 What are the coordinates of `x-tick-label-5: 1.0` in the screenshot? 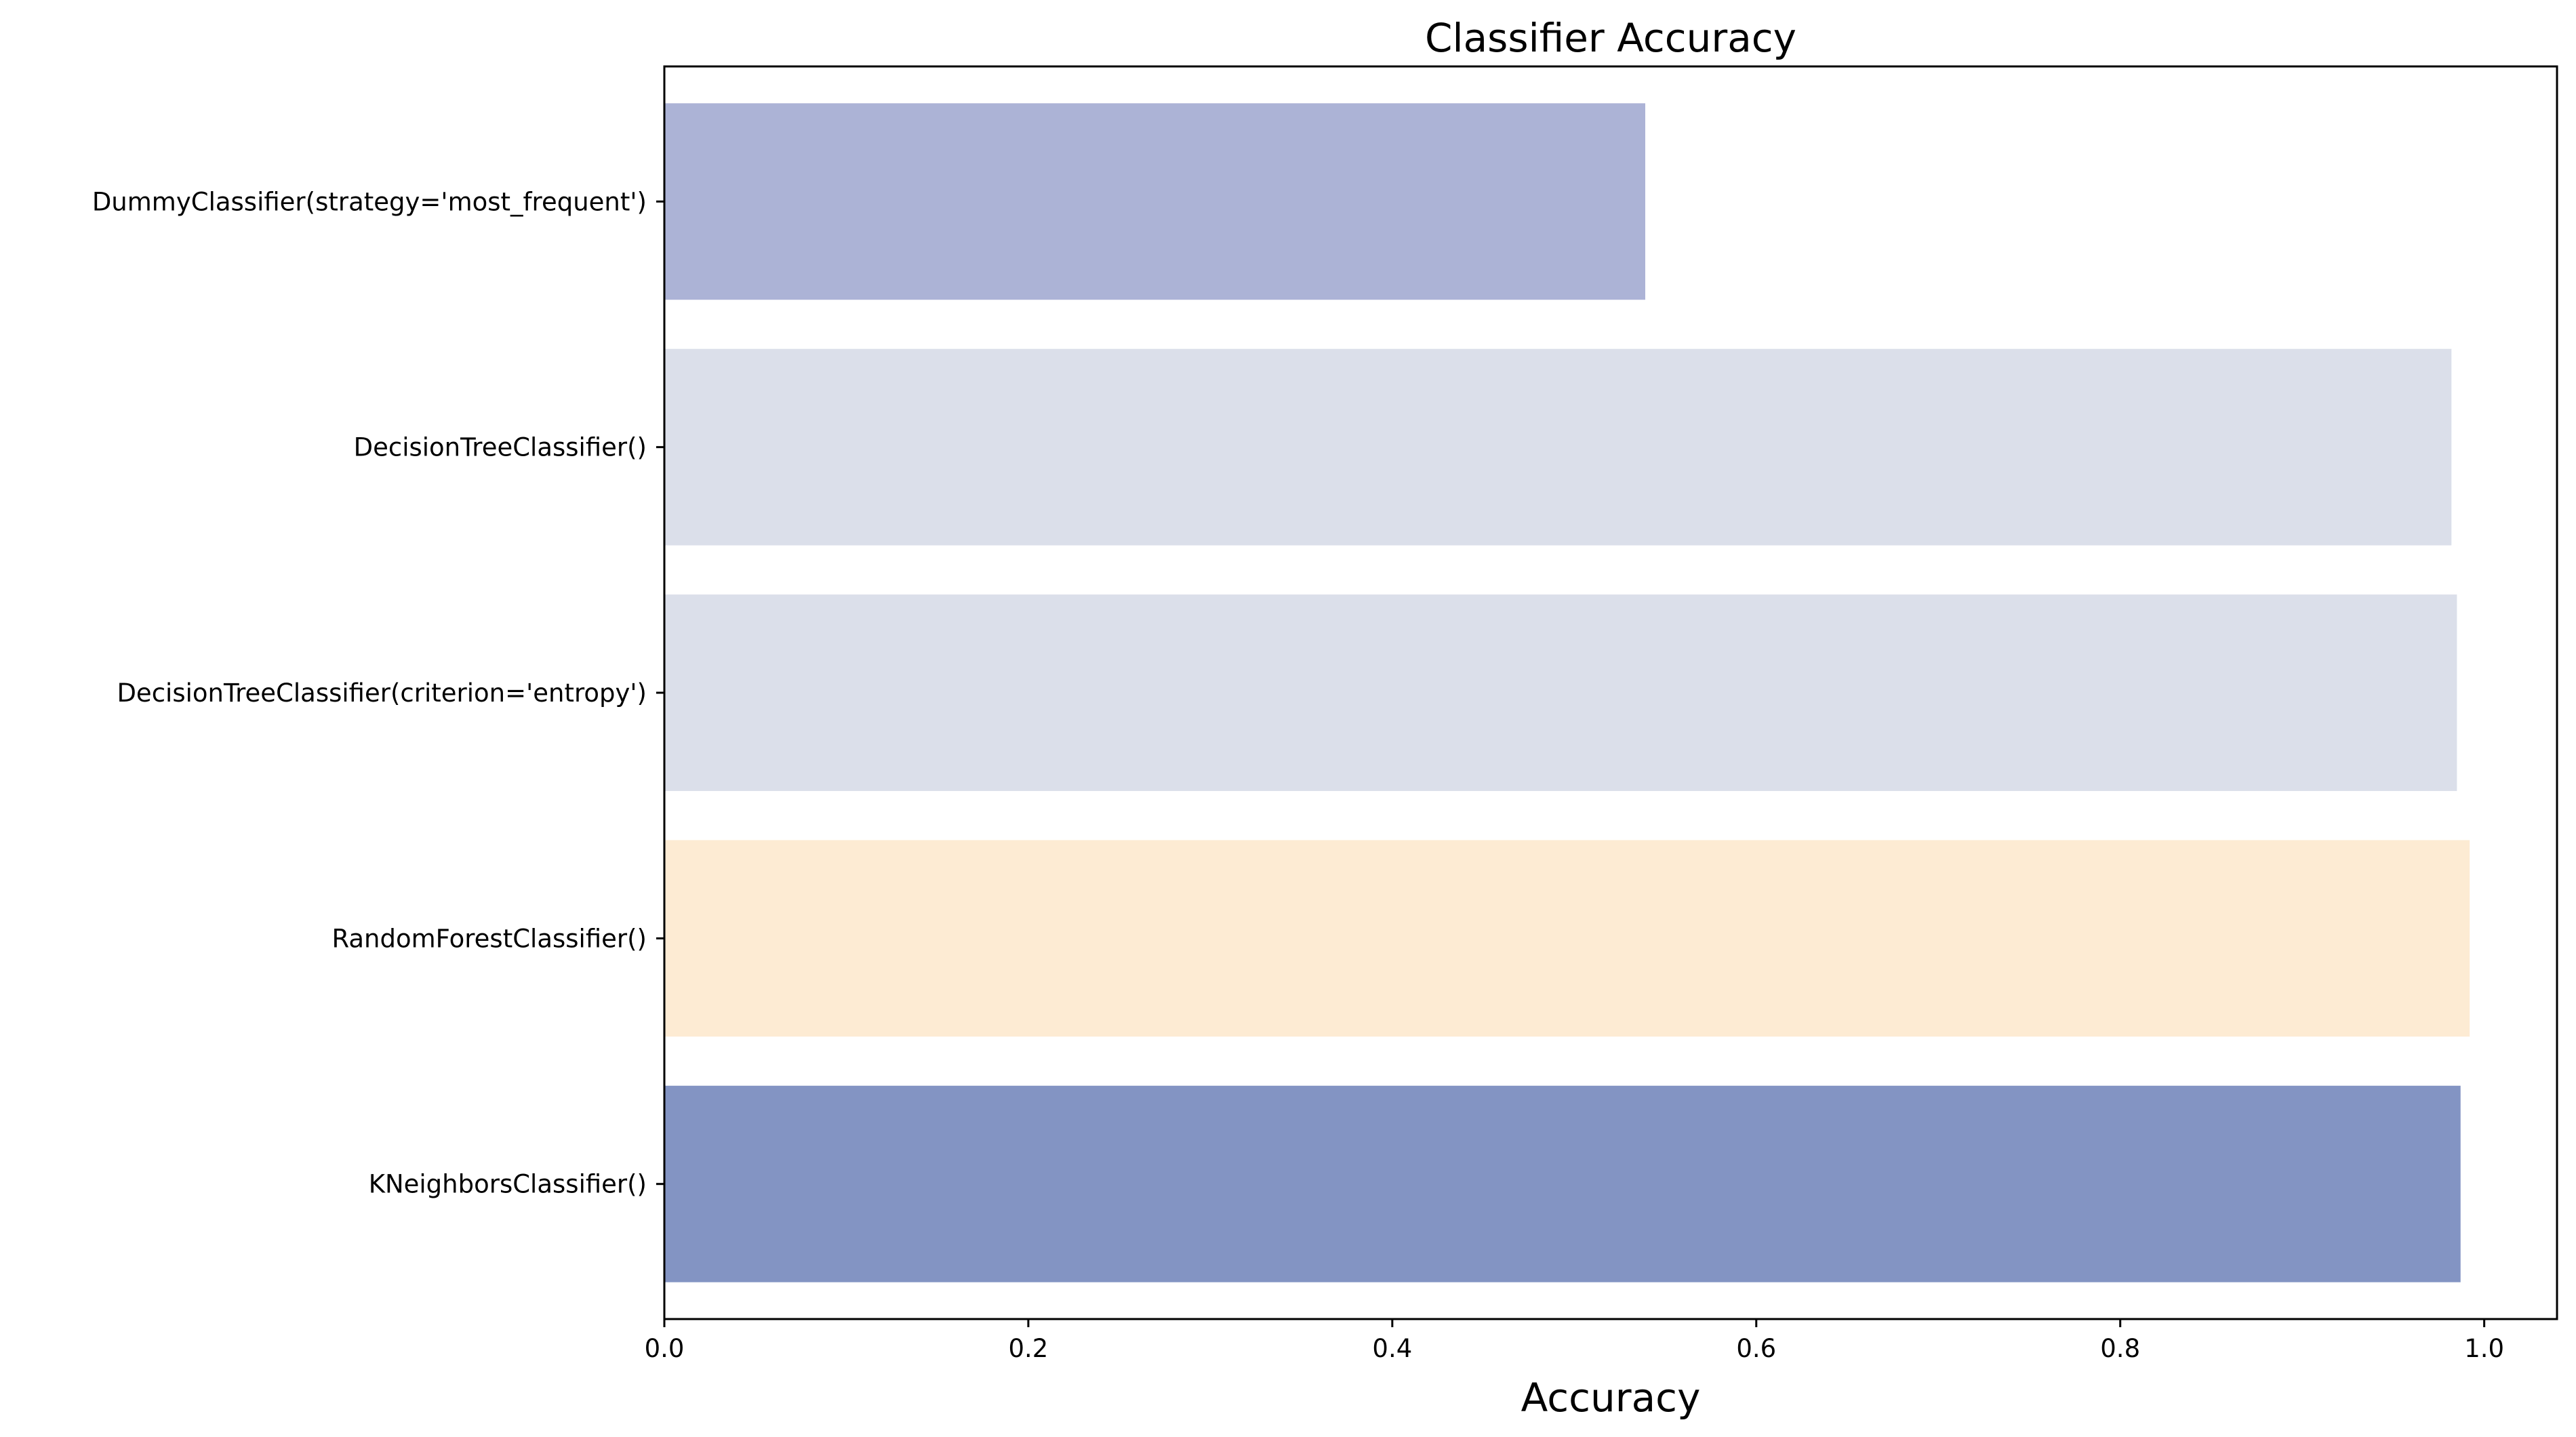 It's located at (2484, 1348).